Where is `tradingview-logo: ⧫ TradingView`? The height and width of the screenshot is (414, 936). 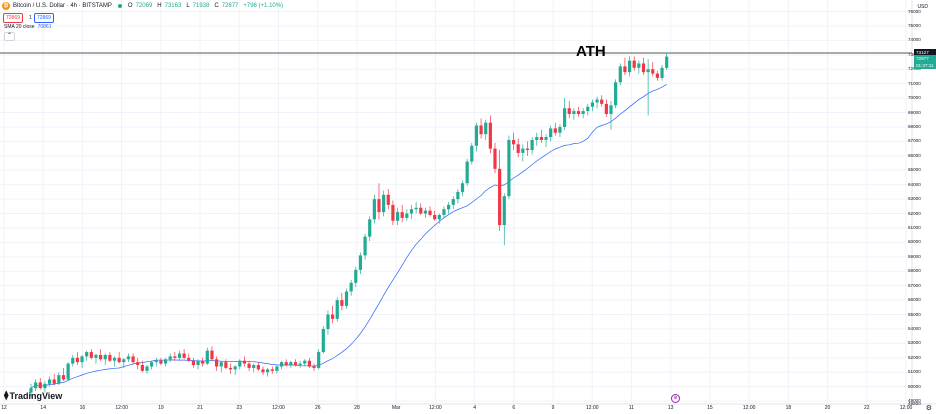 tradingview-logo: ⧫ TradingView is located at coordinates (33, 395).